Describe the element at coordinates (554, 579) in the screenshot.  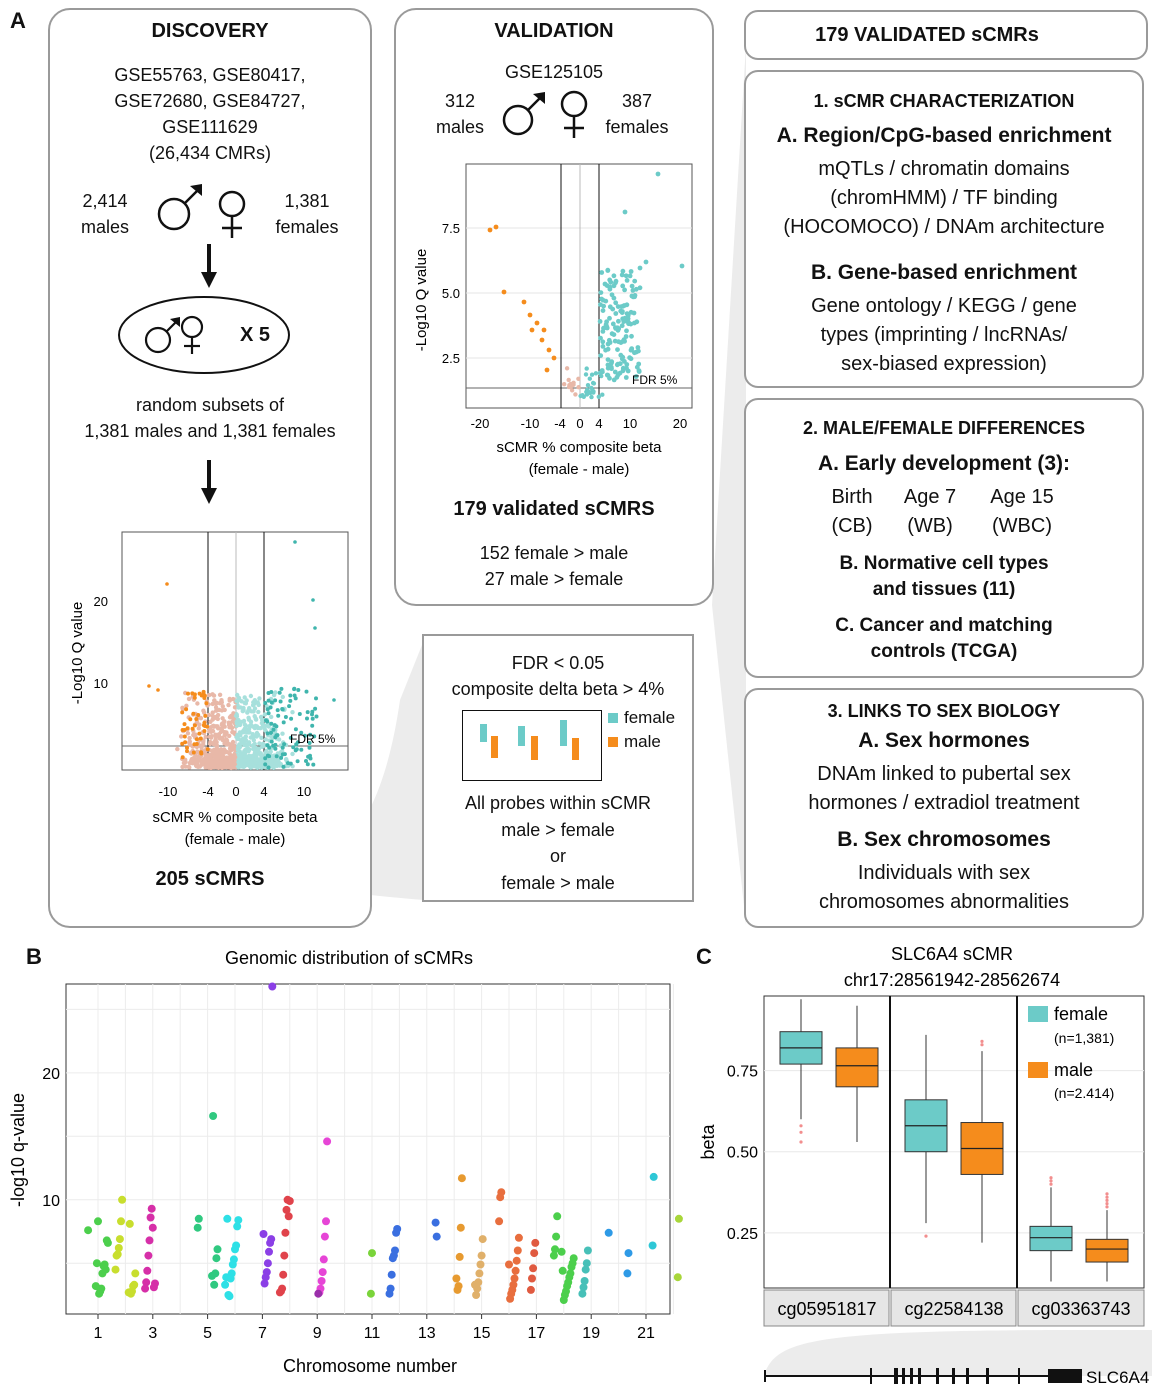
I see `male-gt-female: 27 male > female` at that location.